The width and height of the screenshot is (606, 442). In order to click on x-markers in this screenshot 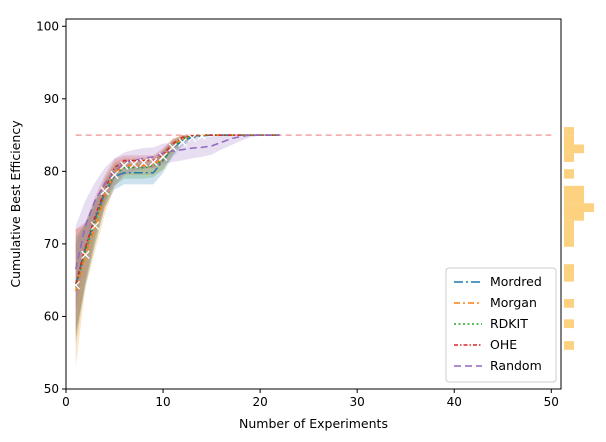, I will do `click(139, 210)`.